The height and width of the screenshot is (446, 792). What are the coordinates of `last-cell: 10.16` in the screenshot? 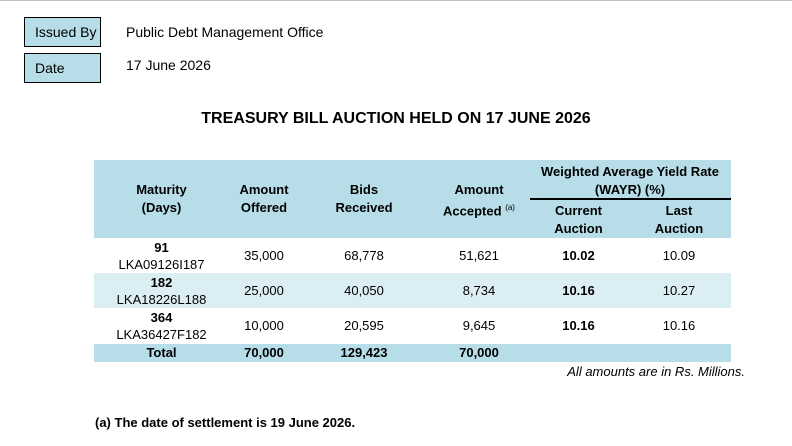 It's located at (679, 325).